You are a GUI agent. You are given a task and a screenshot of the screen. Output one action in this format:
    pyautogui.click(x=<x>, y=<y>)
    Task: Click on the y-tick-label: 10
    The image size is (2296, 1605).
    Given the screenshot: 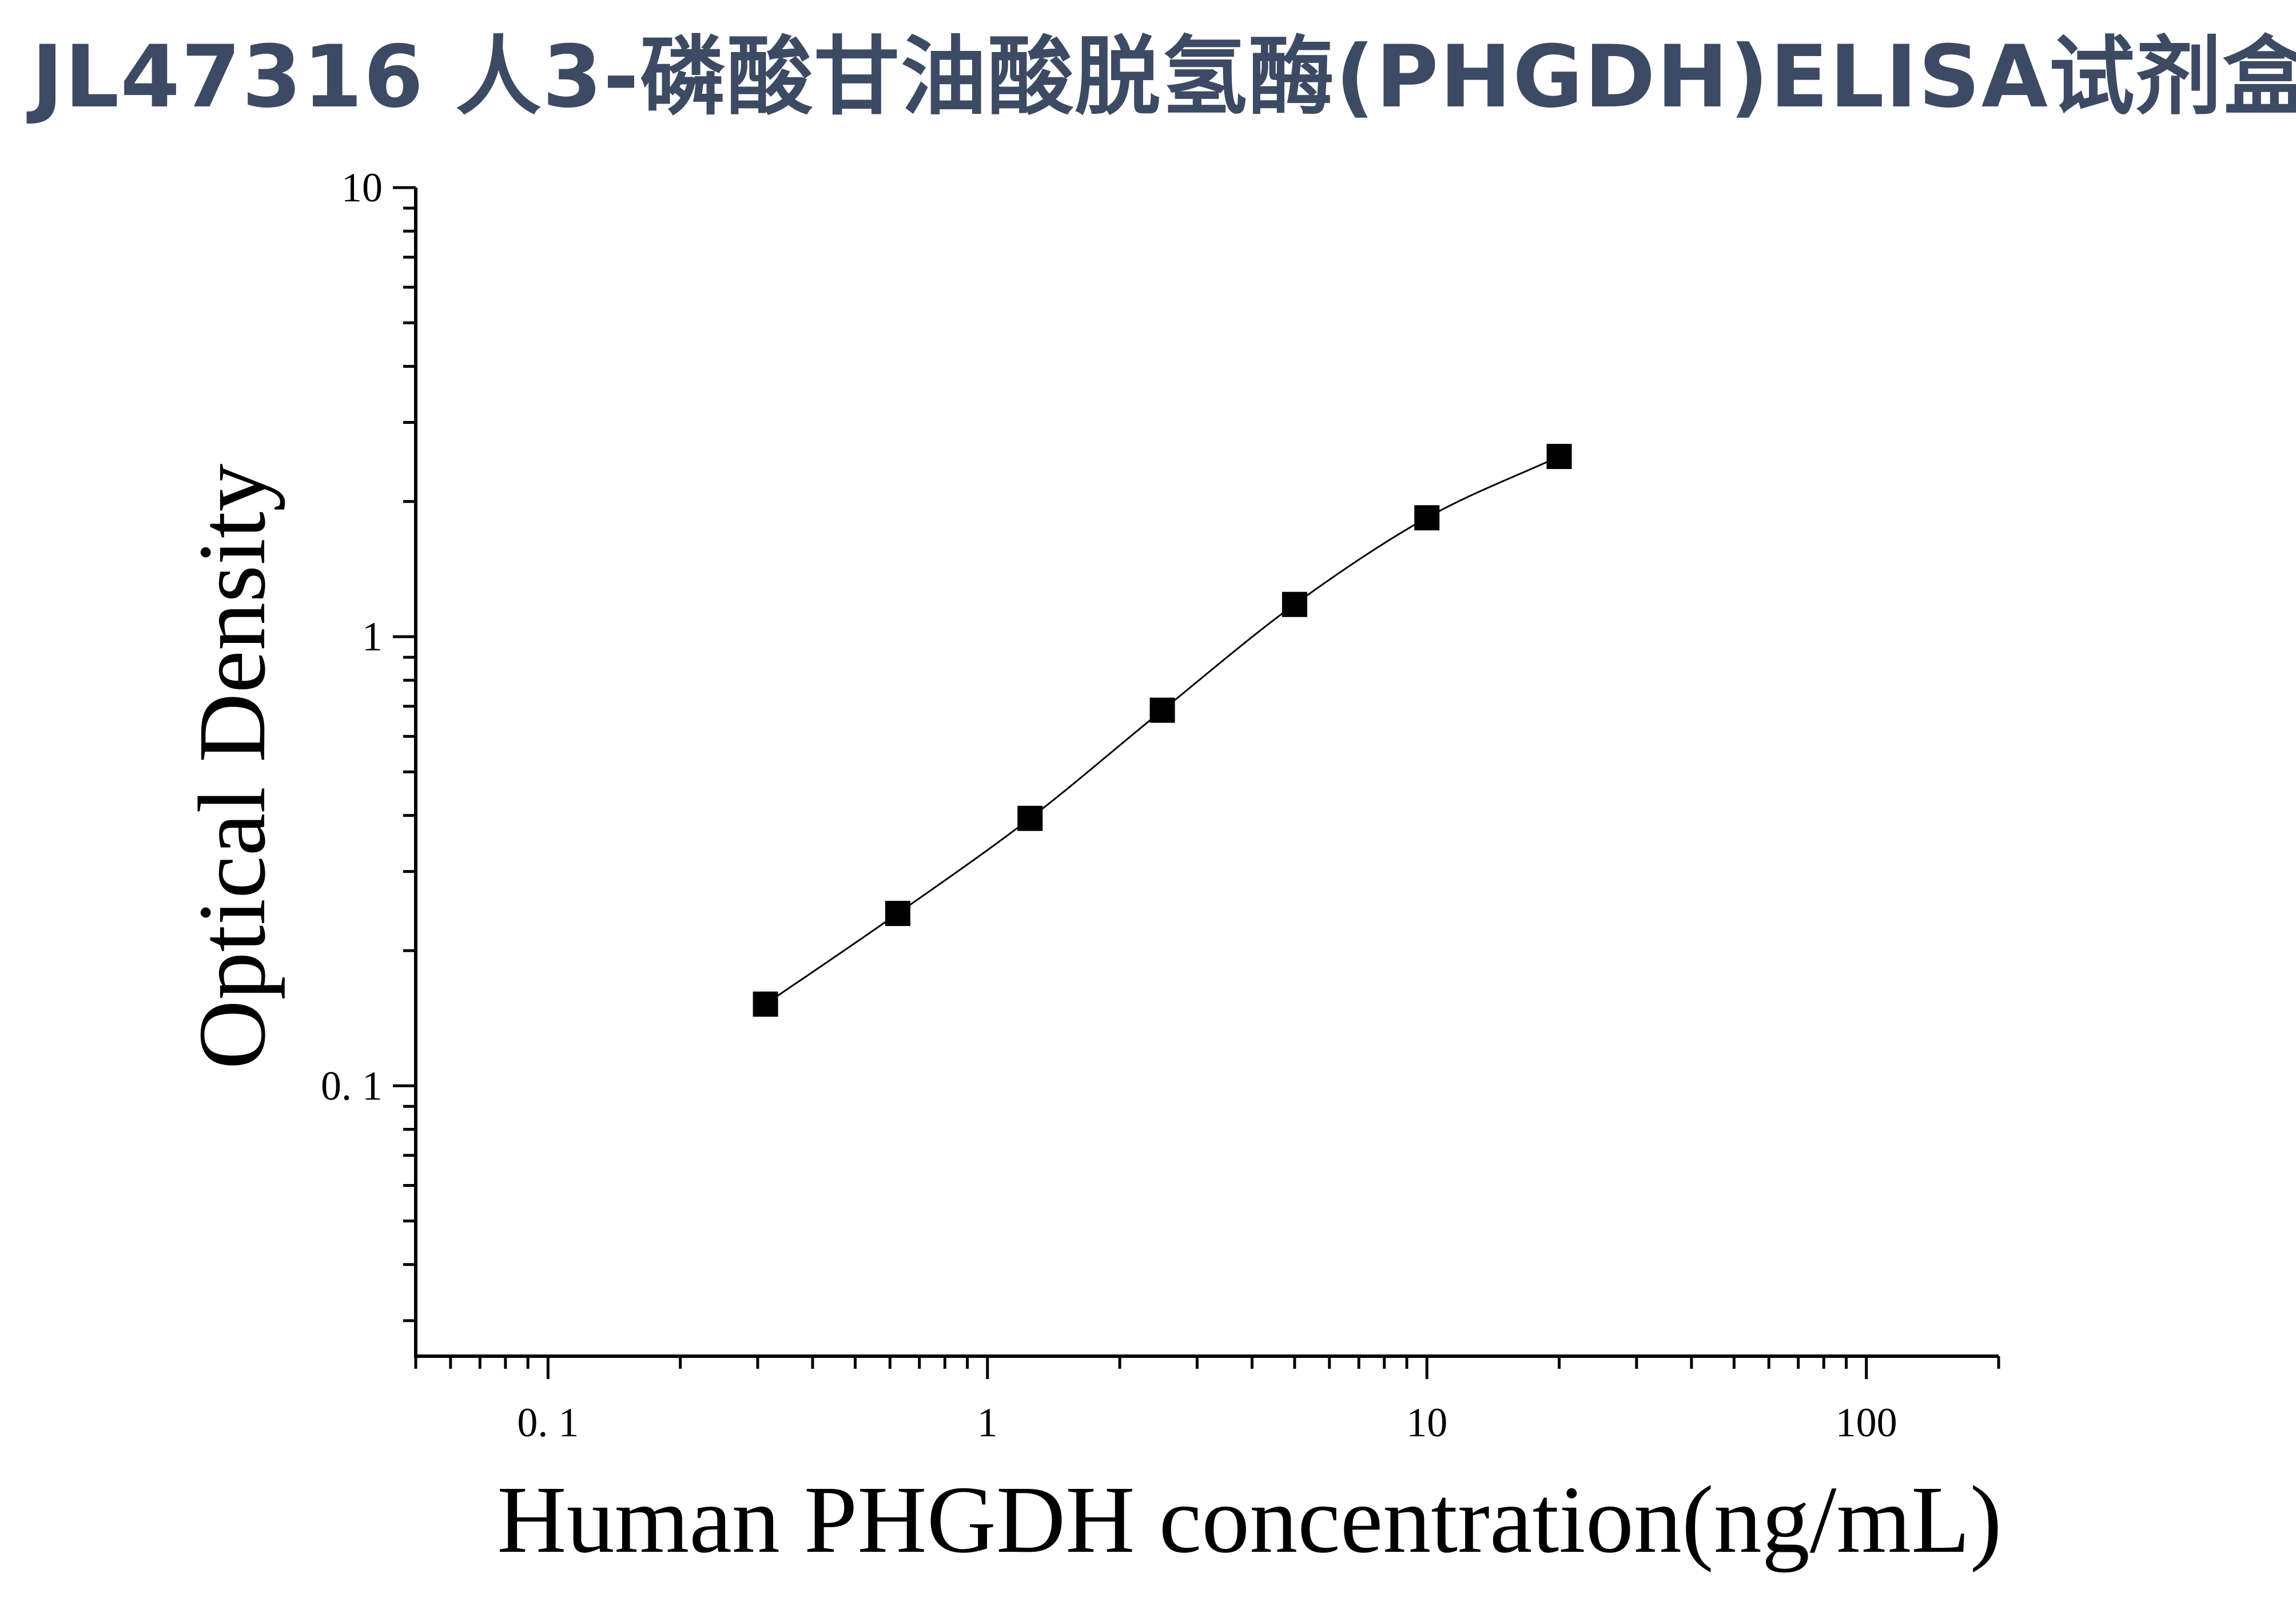 What is the action you would take?
    pyautogui.click(x=362, y=187)
    